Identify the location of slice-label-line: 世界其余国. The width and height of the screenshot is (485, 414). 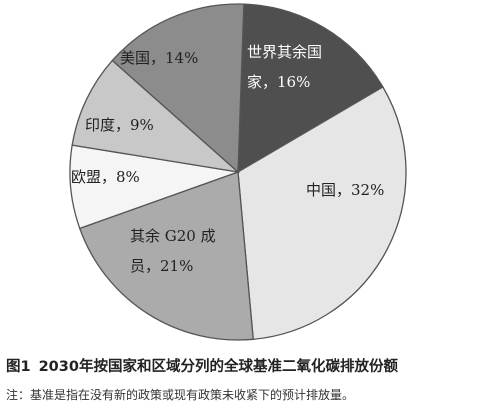
(284, 52).